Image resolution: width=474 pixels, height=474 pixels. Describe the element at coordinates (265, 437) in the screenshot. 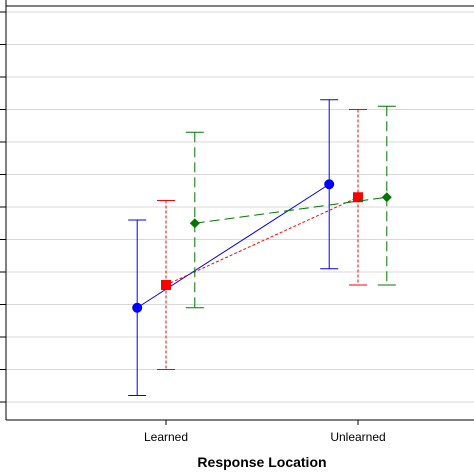

I see `x-tick-labels: Learned Unlearned` at that location.